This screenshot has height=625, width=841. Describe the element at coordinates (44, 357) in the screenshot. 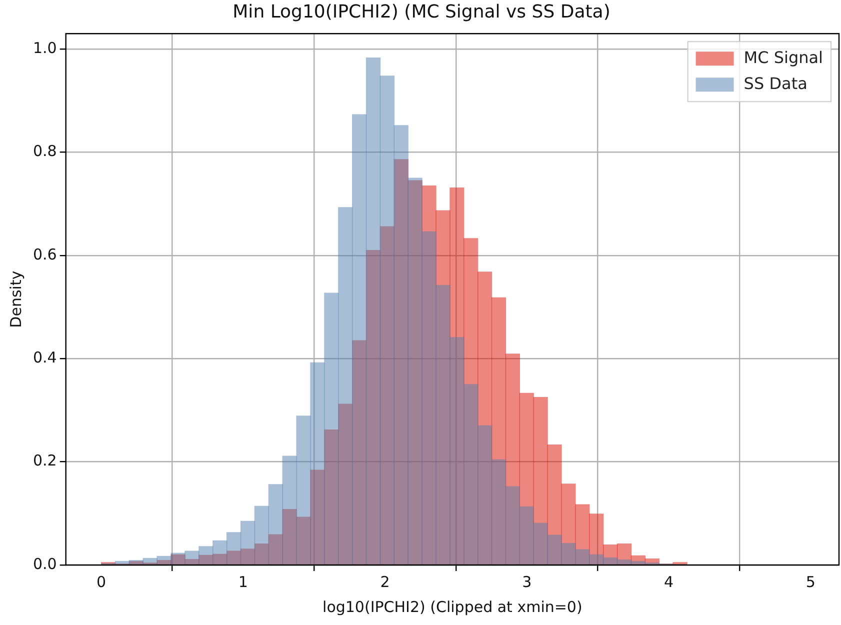

I see `y-tick-label: 0.4` at that location.